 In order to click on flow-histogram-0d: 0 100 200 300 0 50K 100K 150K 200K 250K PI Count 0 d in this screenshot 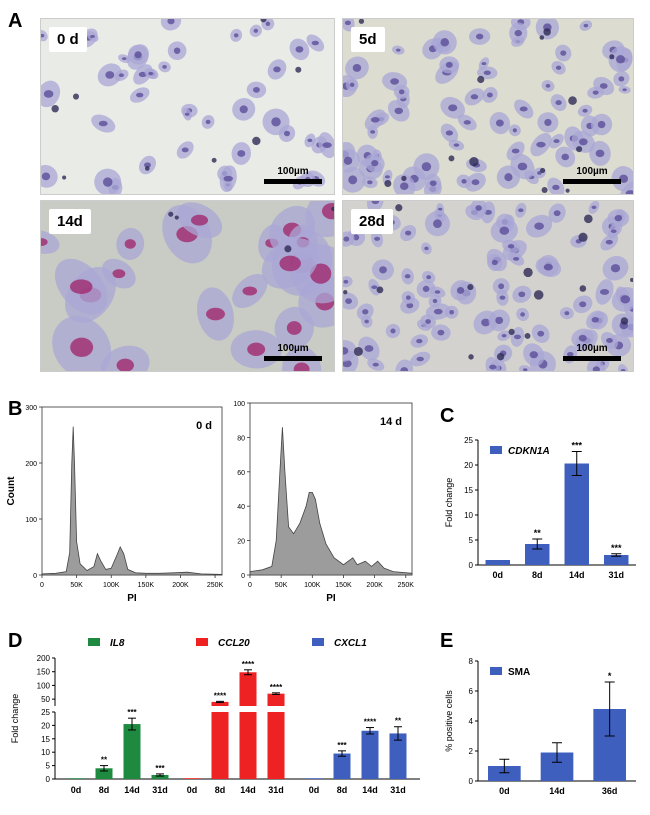, I will do `click(115, 504)`.